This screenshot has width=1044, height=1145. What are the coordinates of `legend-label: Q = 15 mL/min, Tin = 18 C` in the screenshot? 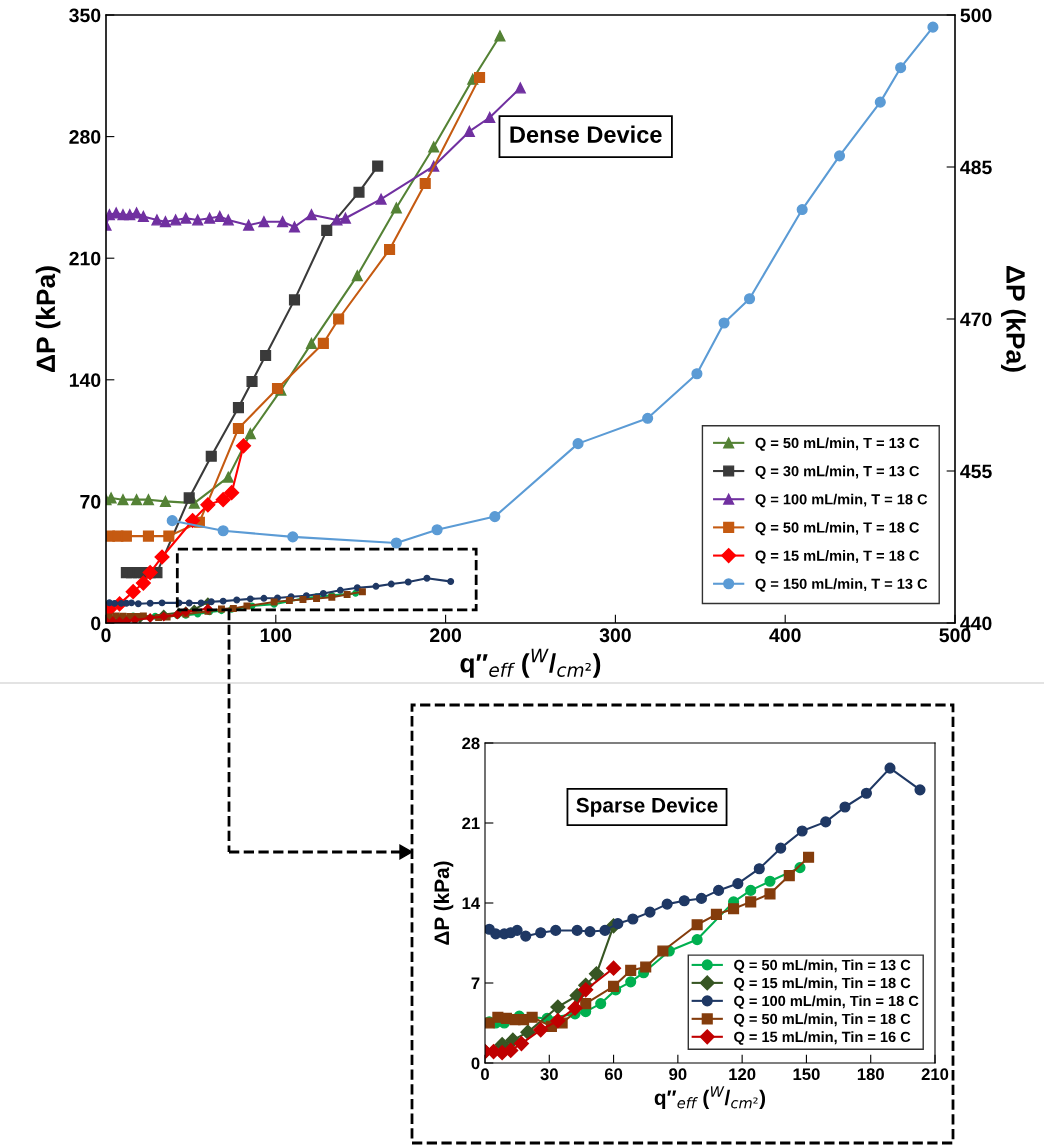 It's located at (822, 984).